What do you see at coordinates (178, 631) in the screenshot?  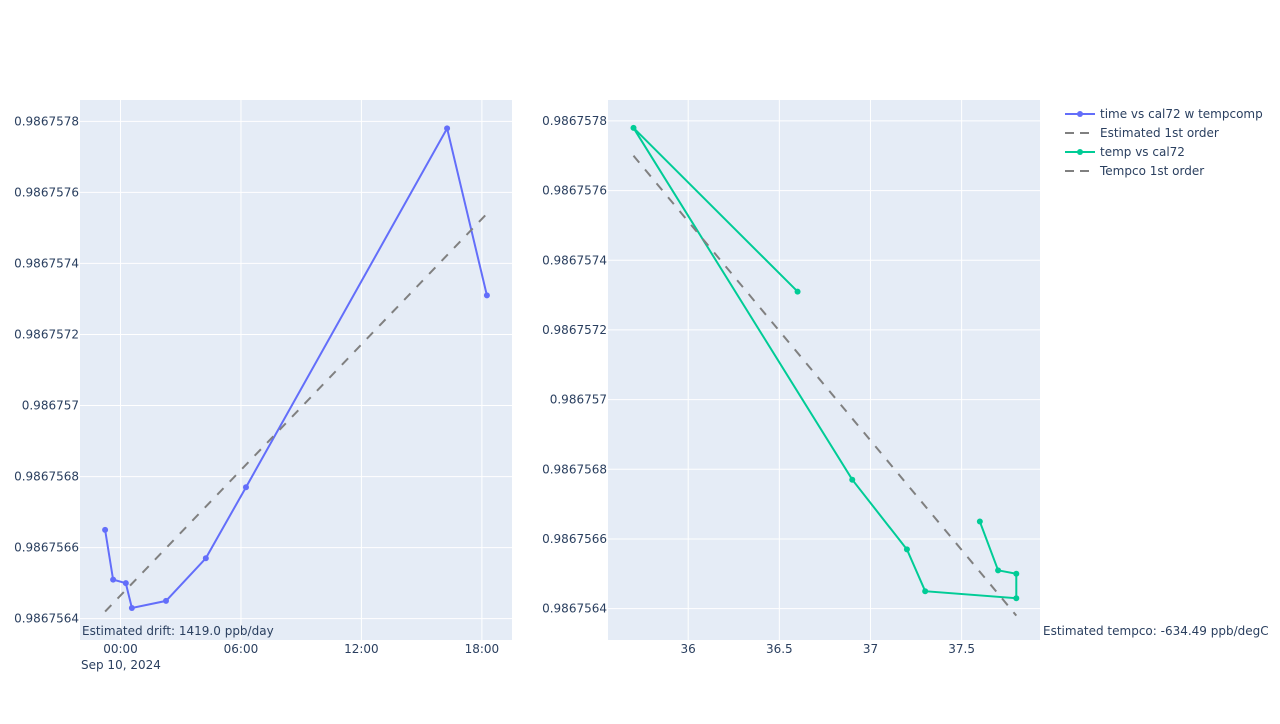 I see `fit-annotation: Estimated drift: 1419.0 ppb/day` at bounding box center [178, 631].